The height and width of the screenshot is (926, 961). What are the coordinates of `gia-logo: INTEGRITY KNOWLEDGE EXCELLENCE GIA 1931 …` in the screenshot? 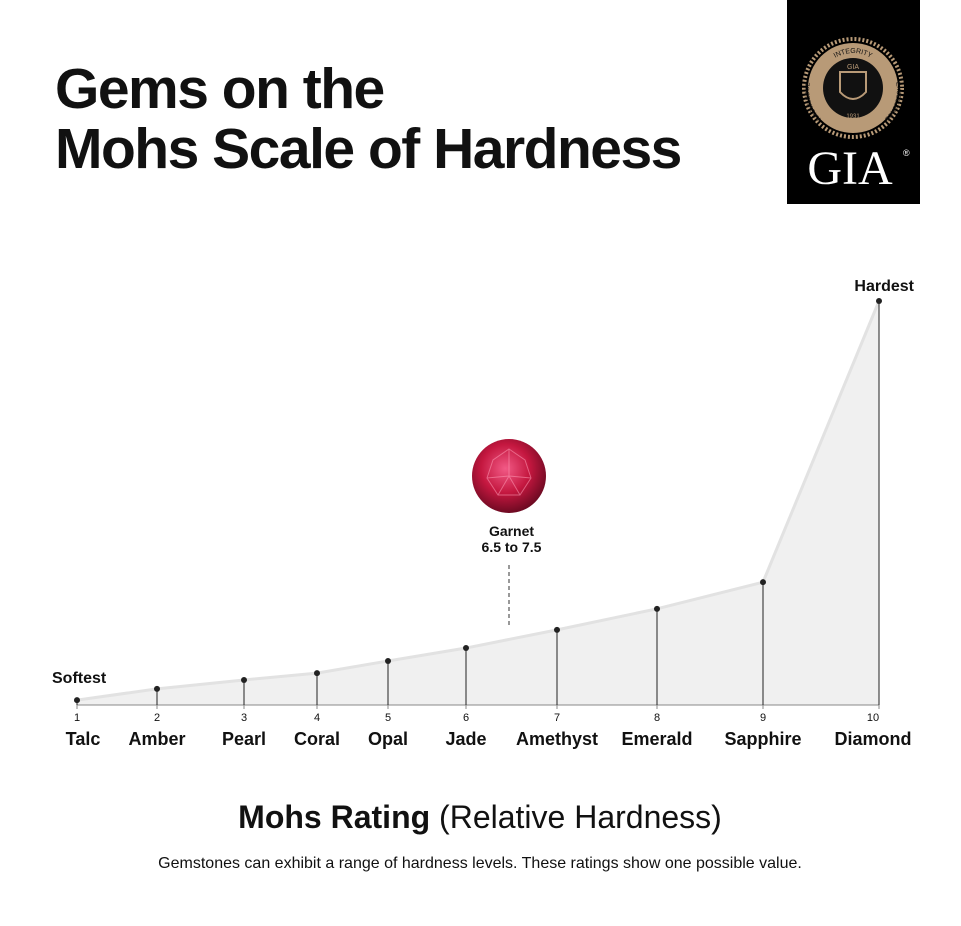 It's located at (853, 102).